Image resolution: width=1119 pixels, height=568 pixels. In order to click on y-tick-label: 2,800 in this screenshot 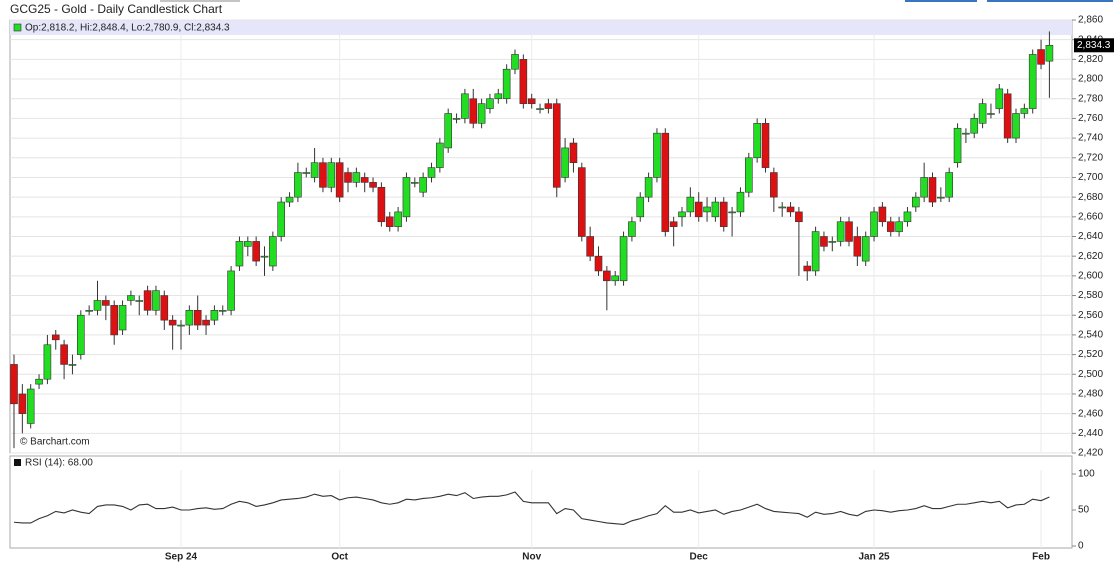, I will do `click(1090, 79)`.